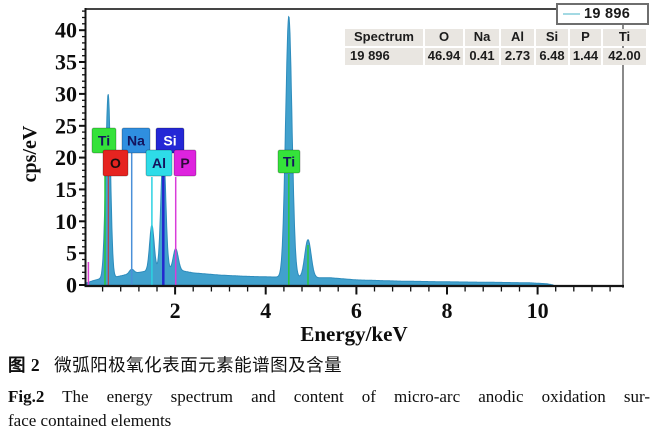 Image resolution: width=657 pixels, height=445 pixels. What do you see at coordinates (265, 310) in the screenshot?
I see `x-tick-label: 4` at bounding box center [265, 310].